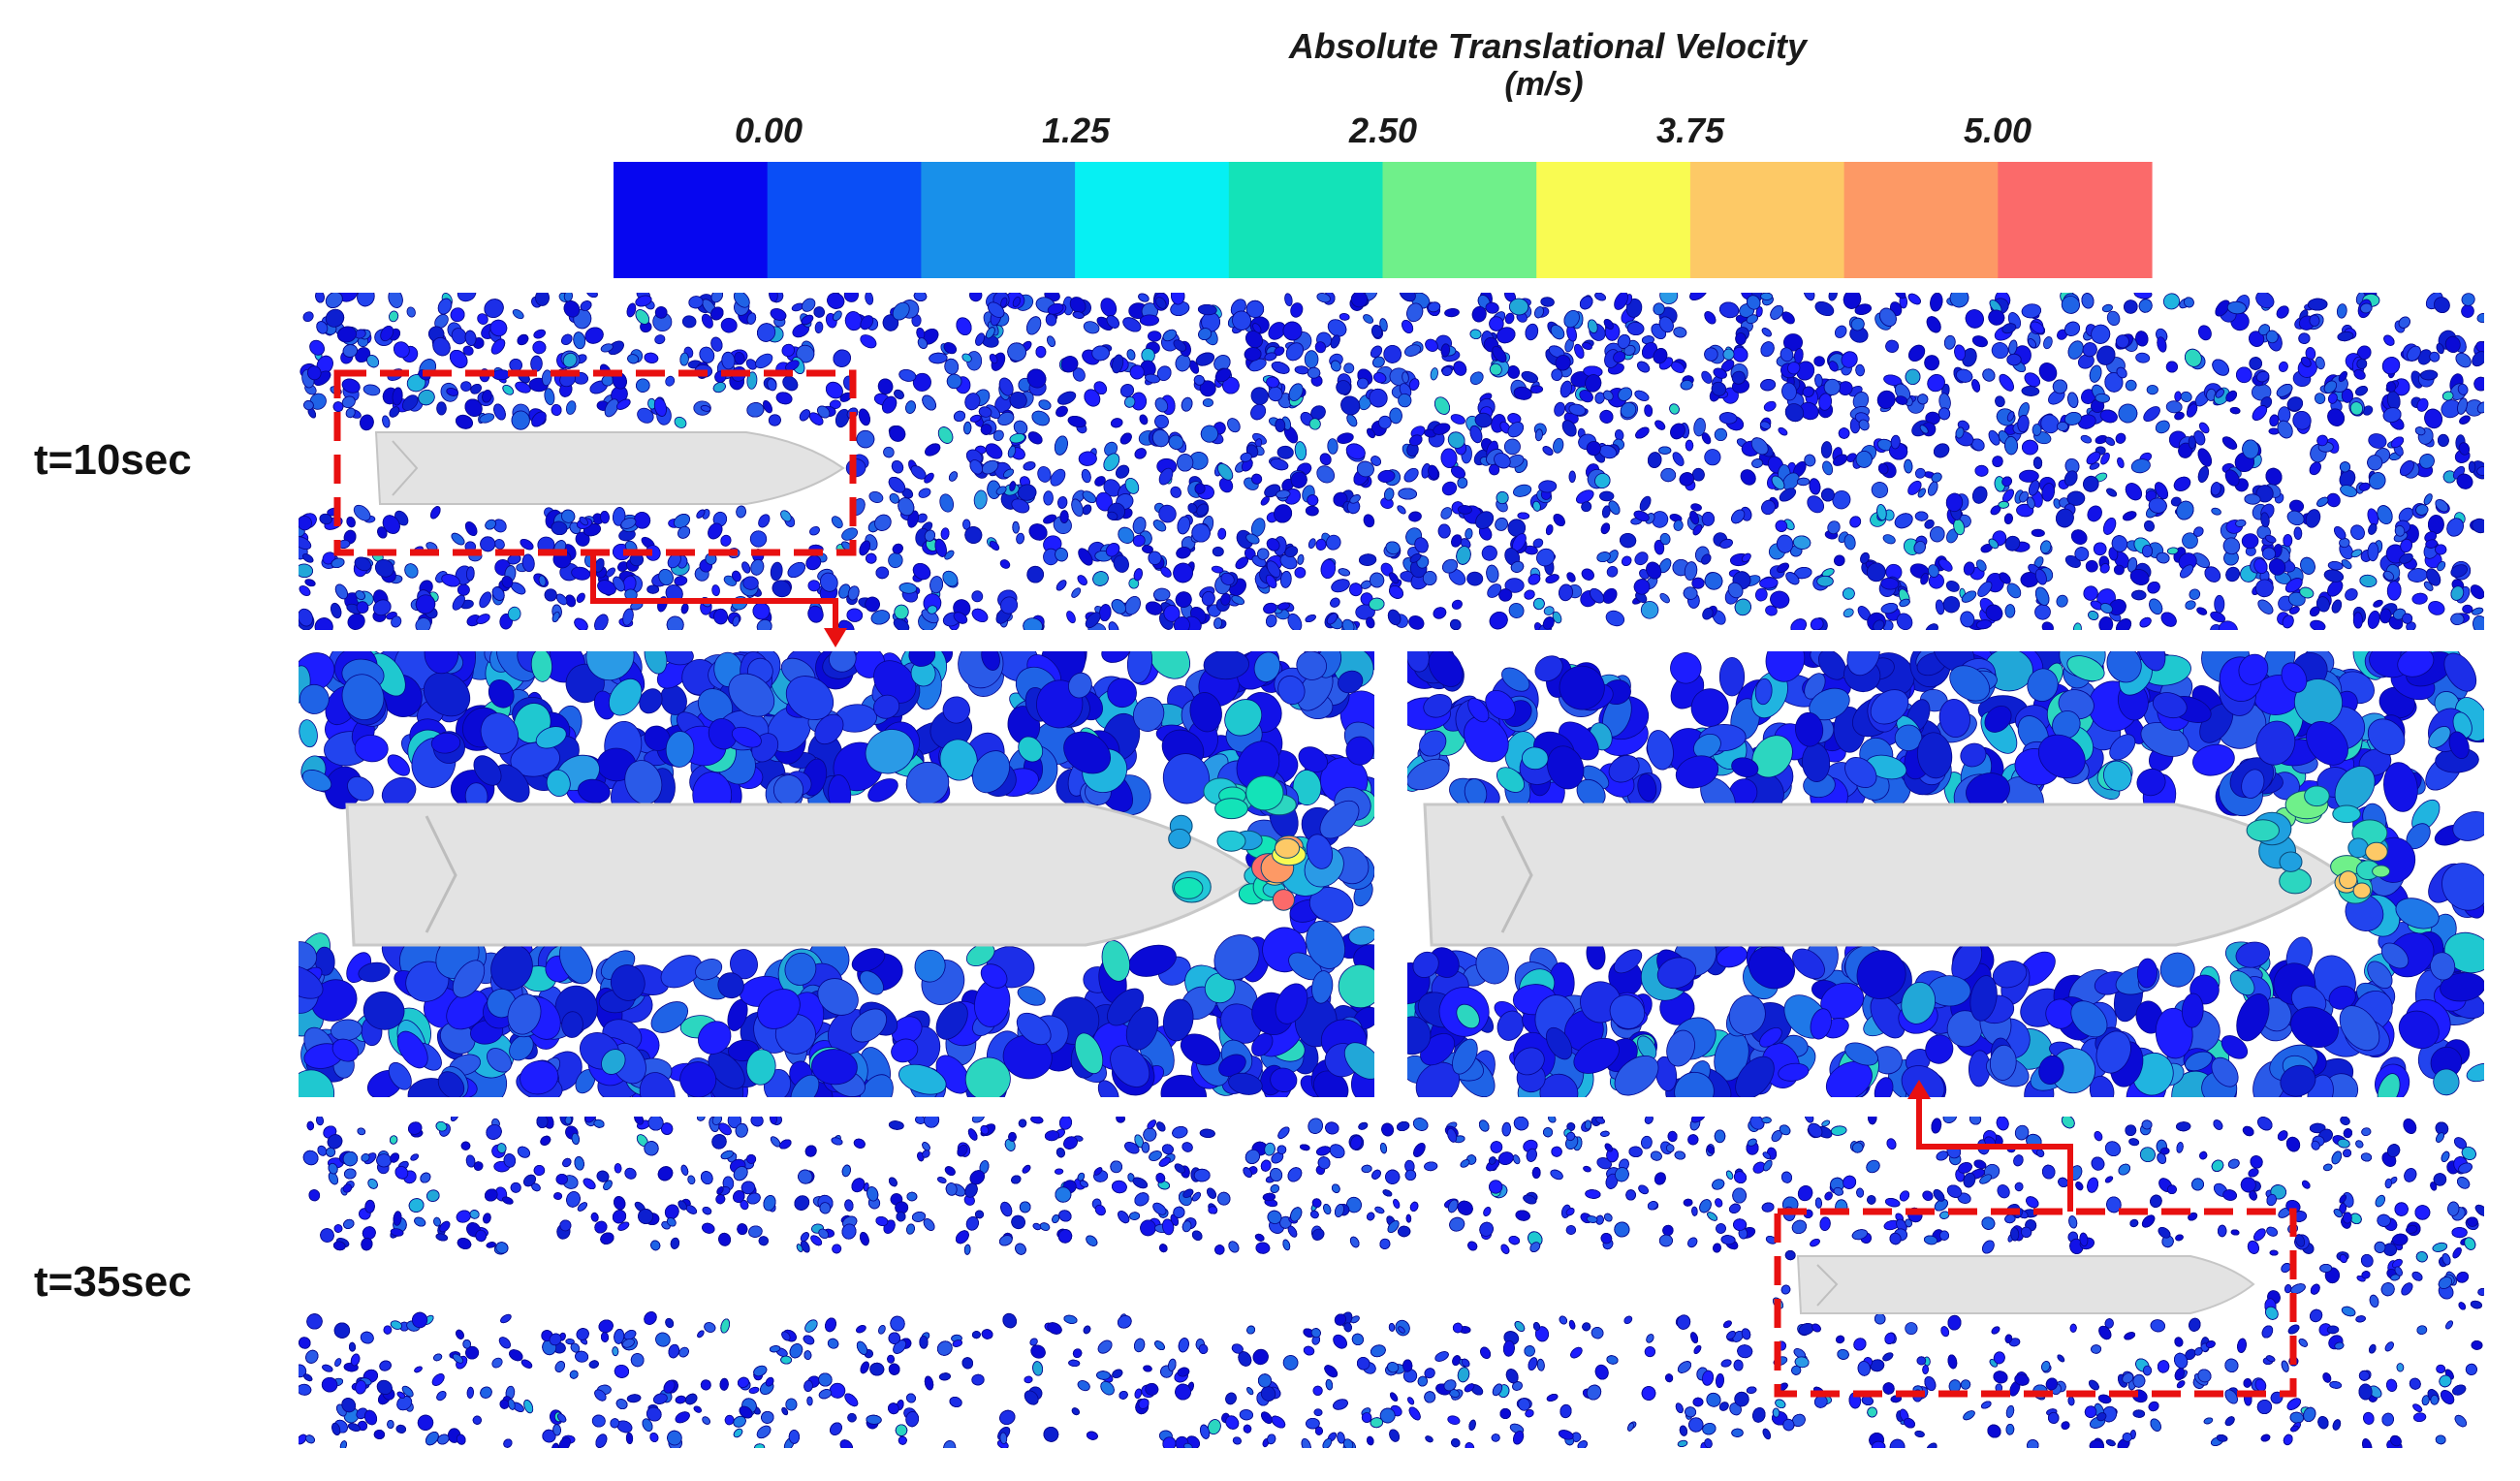 The width and height of the screenshot is (2520, 1481). I want to click on colorbar-unit: (m/s), so click(1544, 84).